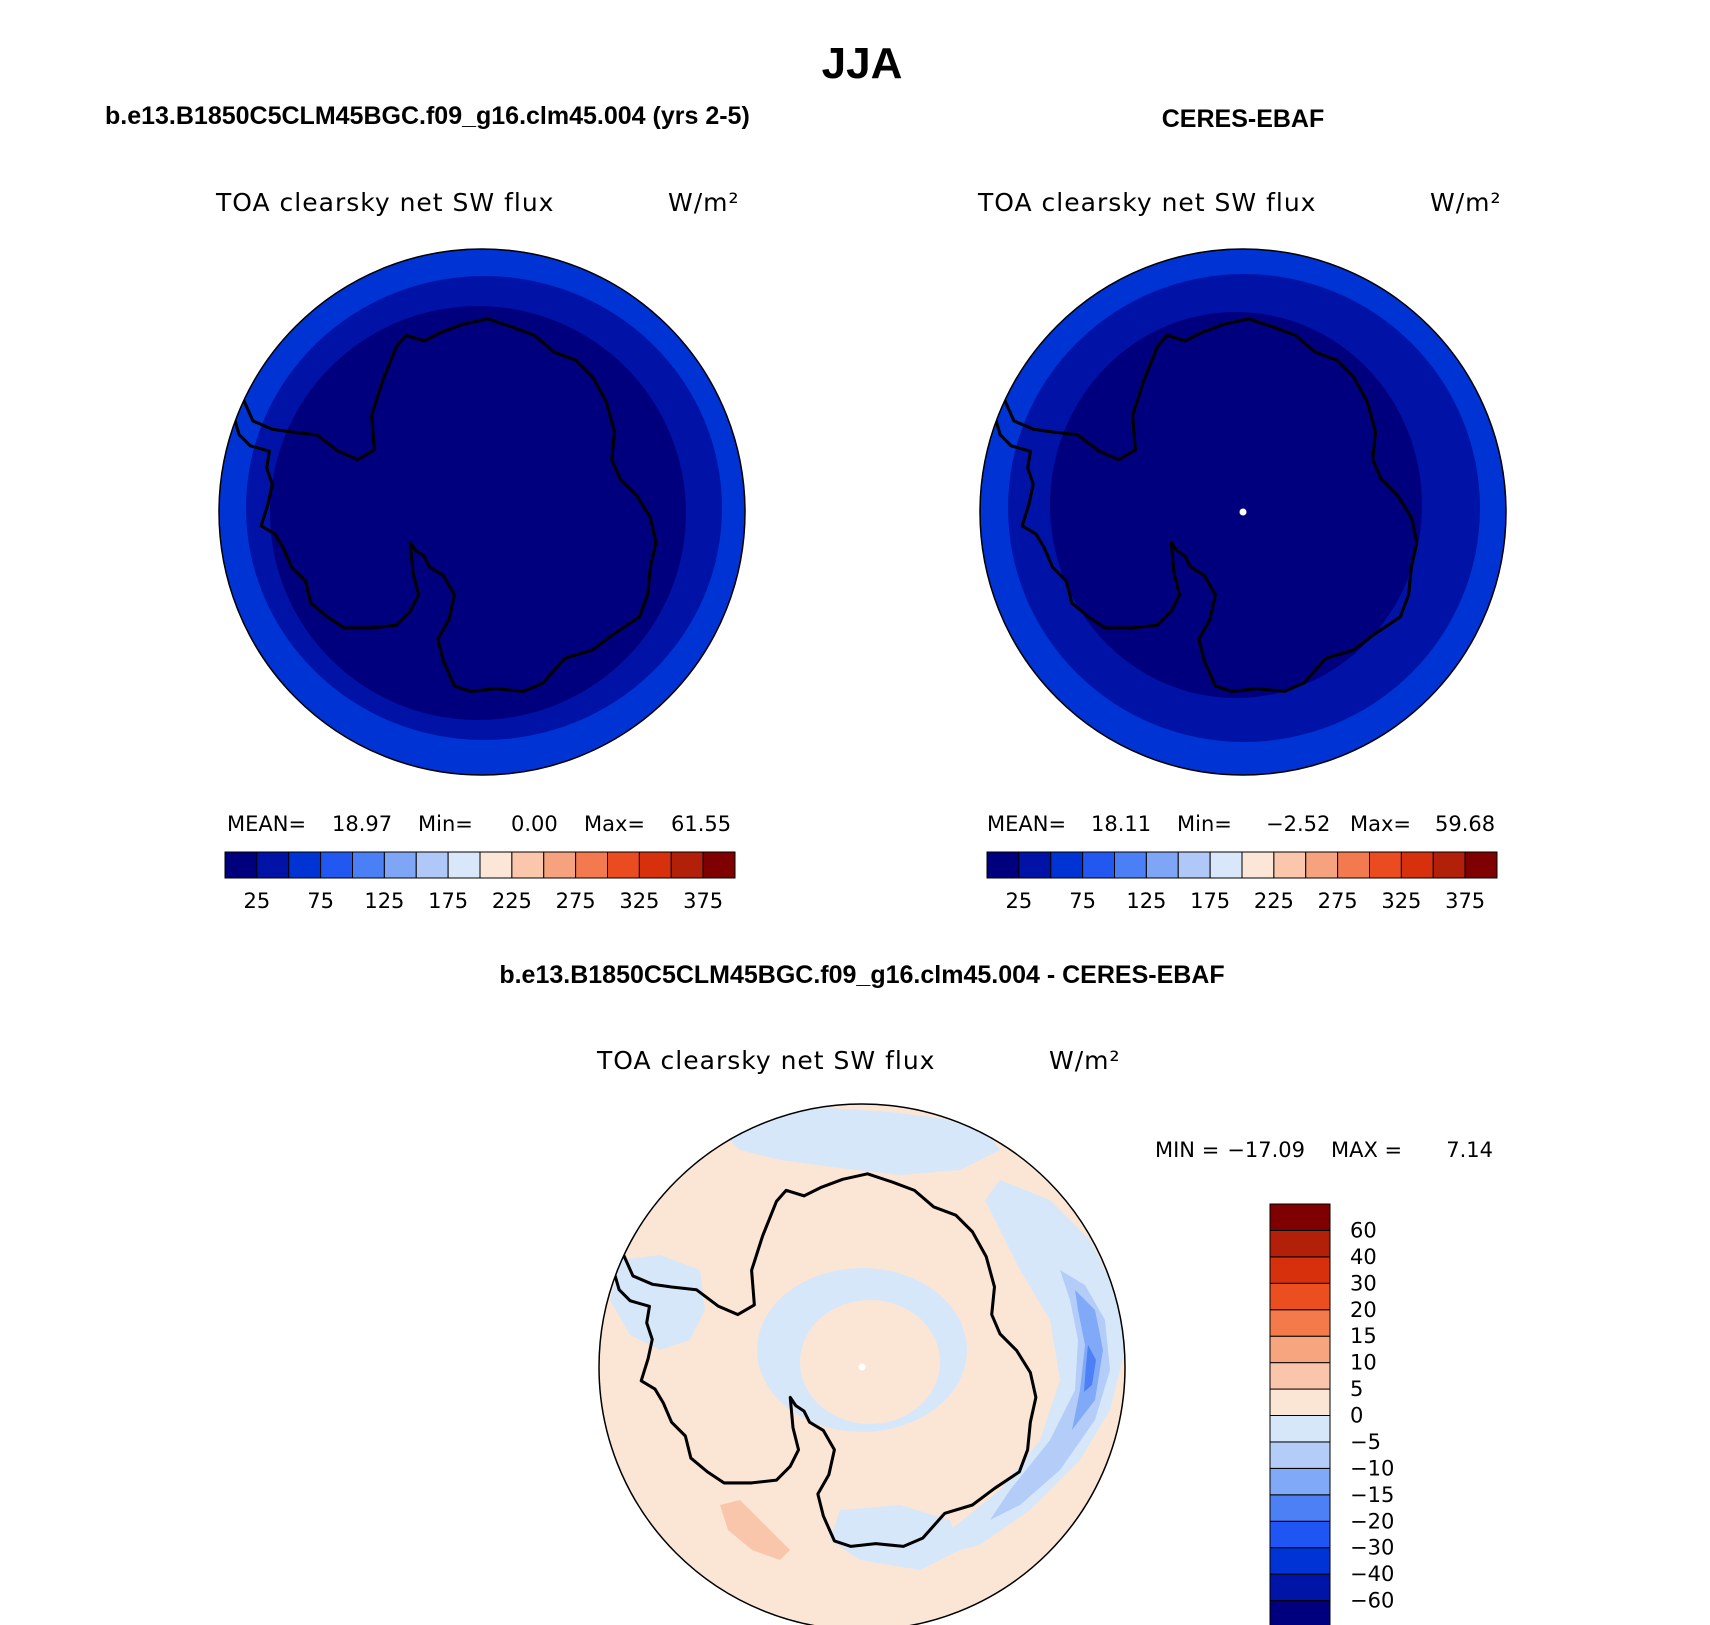 The image size is (1710, 1625). I want to click on colorbar-obs: 25 75 125 175 225 275 325 375, so click(1242, 882).